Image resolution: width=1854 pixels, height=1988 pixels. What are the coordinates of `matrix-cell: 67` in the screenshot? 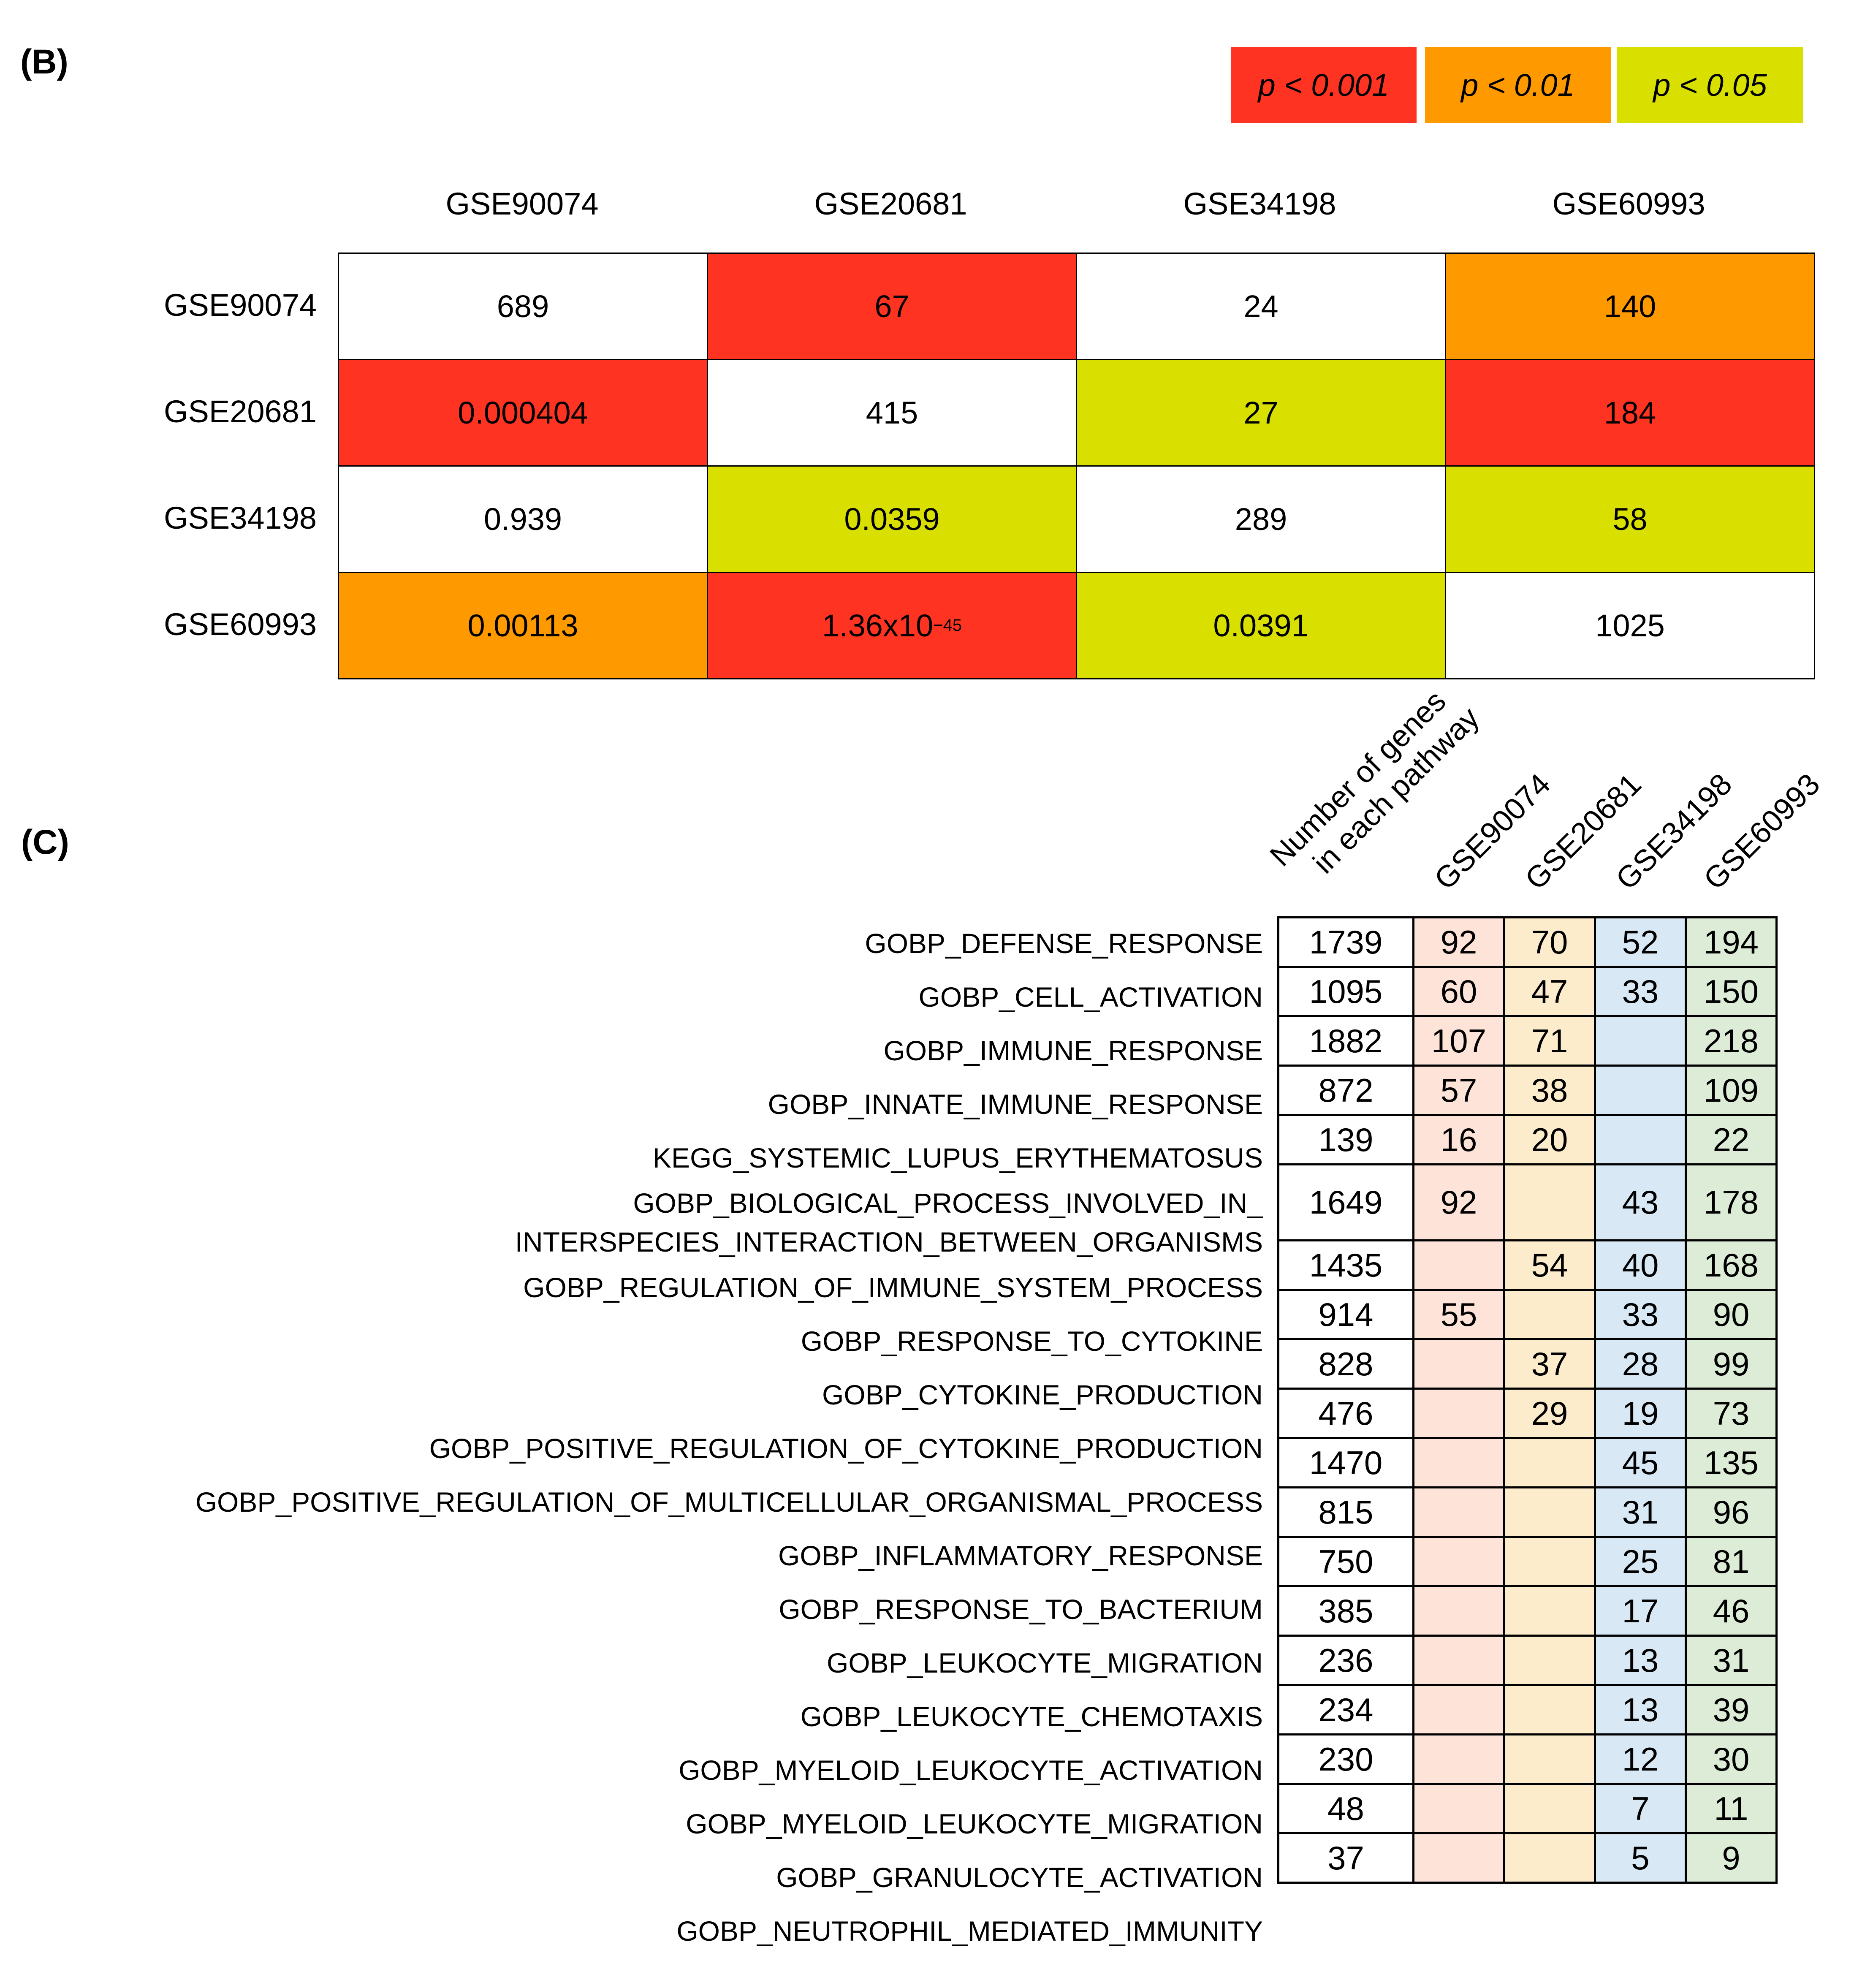 It's located at (892, 306).